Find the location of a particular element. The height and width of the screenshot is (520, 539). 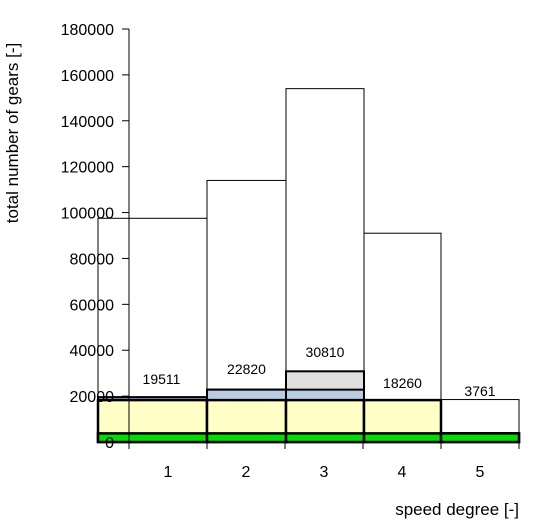

y-tick-label: 100000 is located at coordinates (87, 214).